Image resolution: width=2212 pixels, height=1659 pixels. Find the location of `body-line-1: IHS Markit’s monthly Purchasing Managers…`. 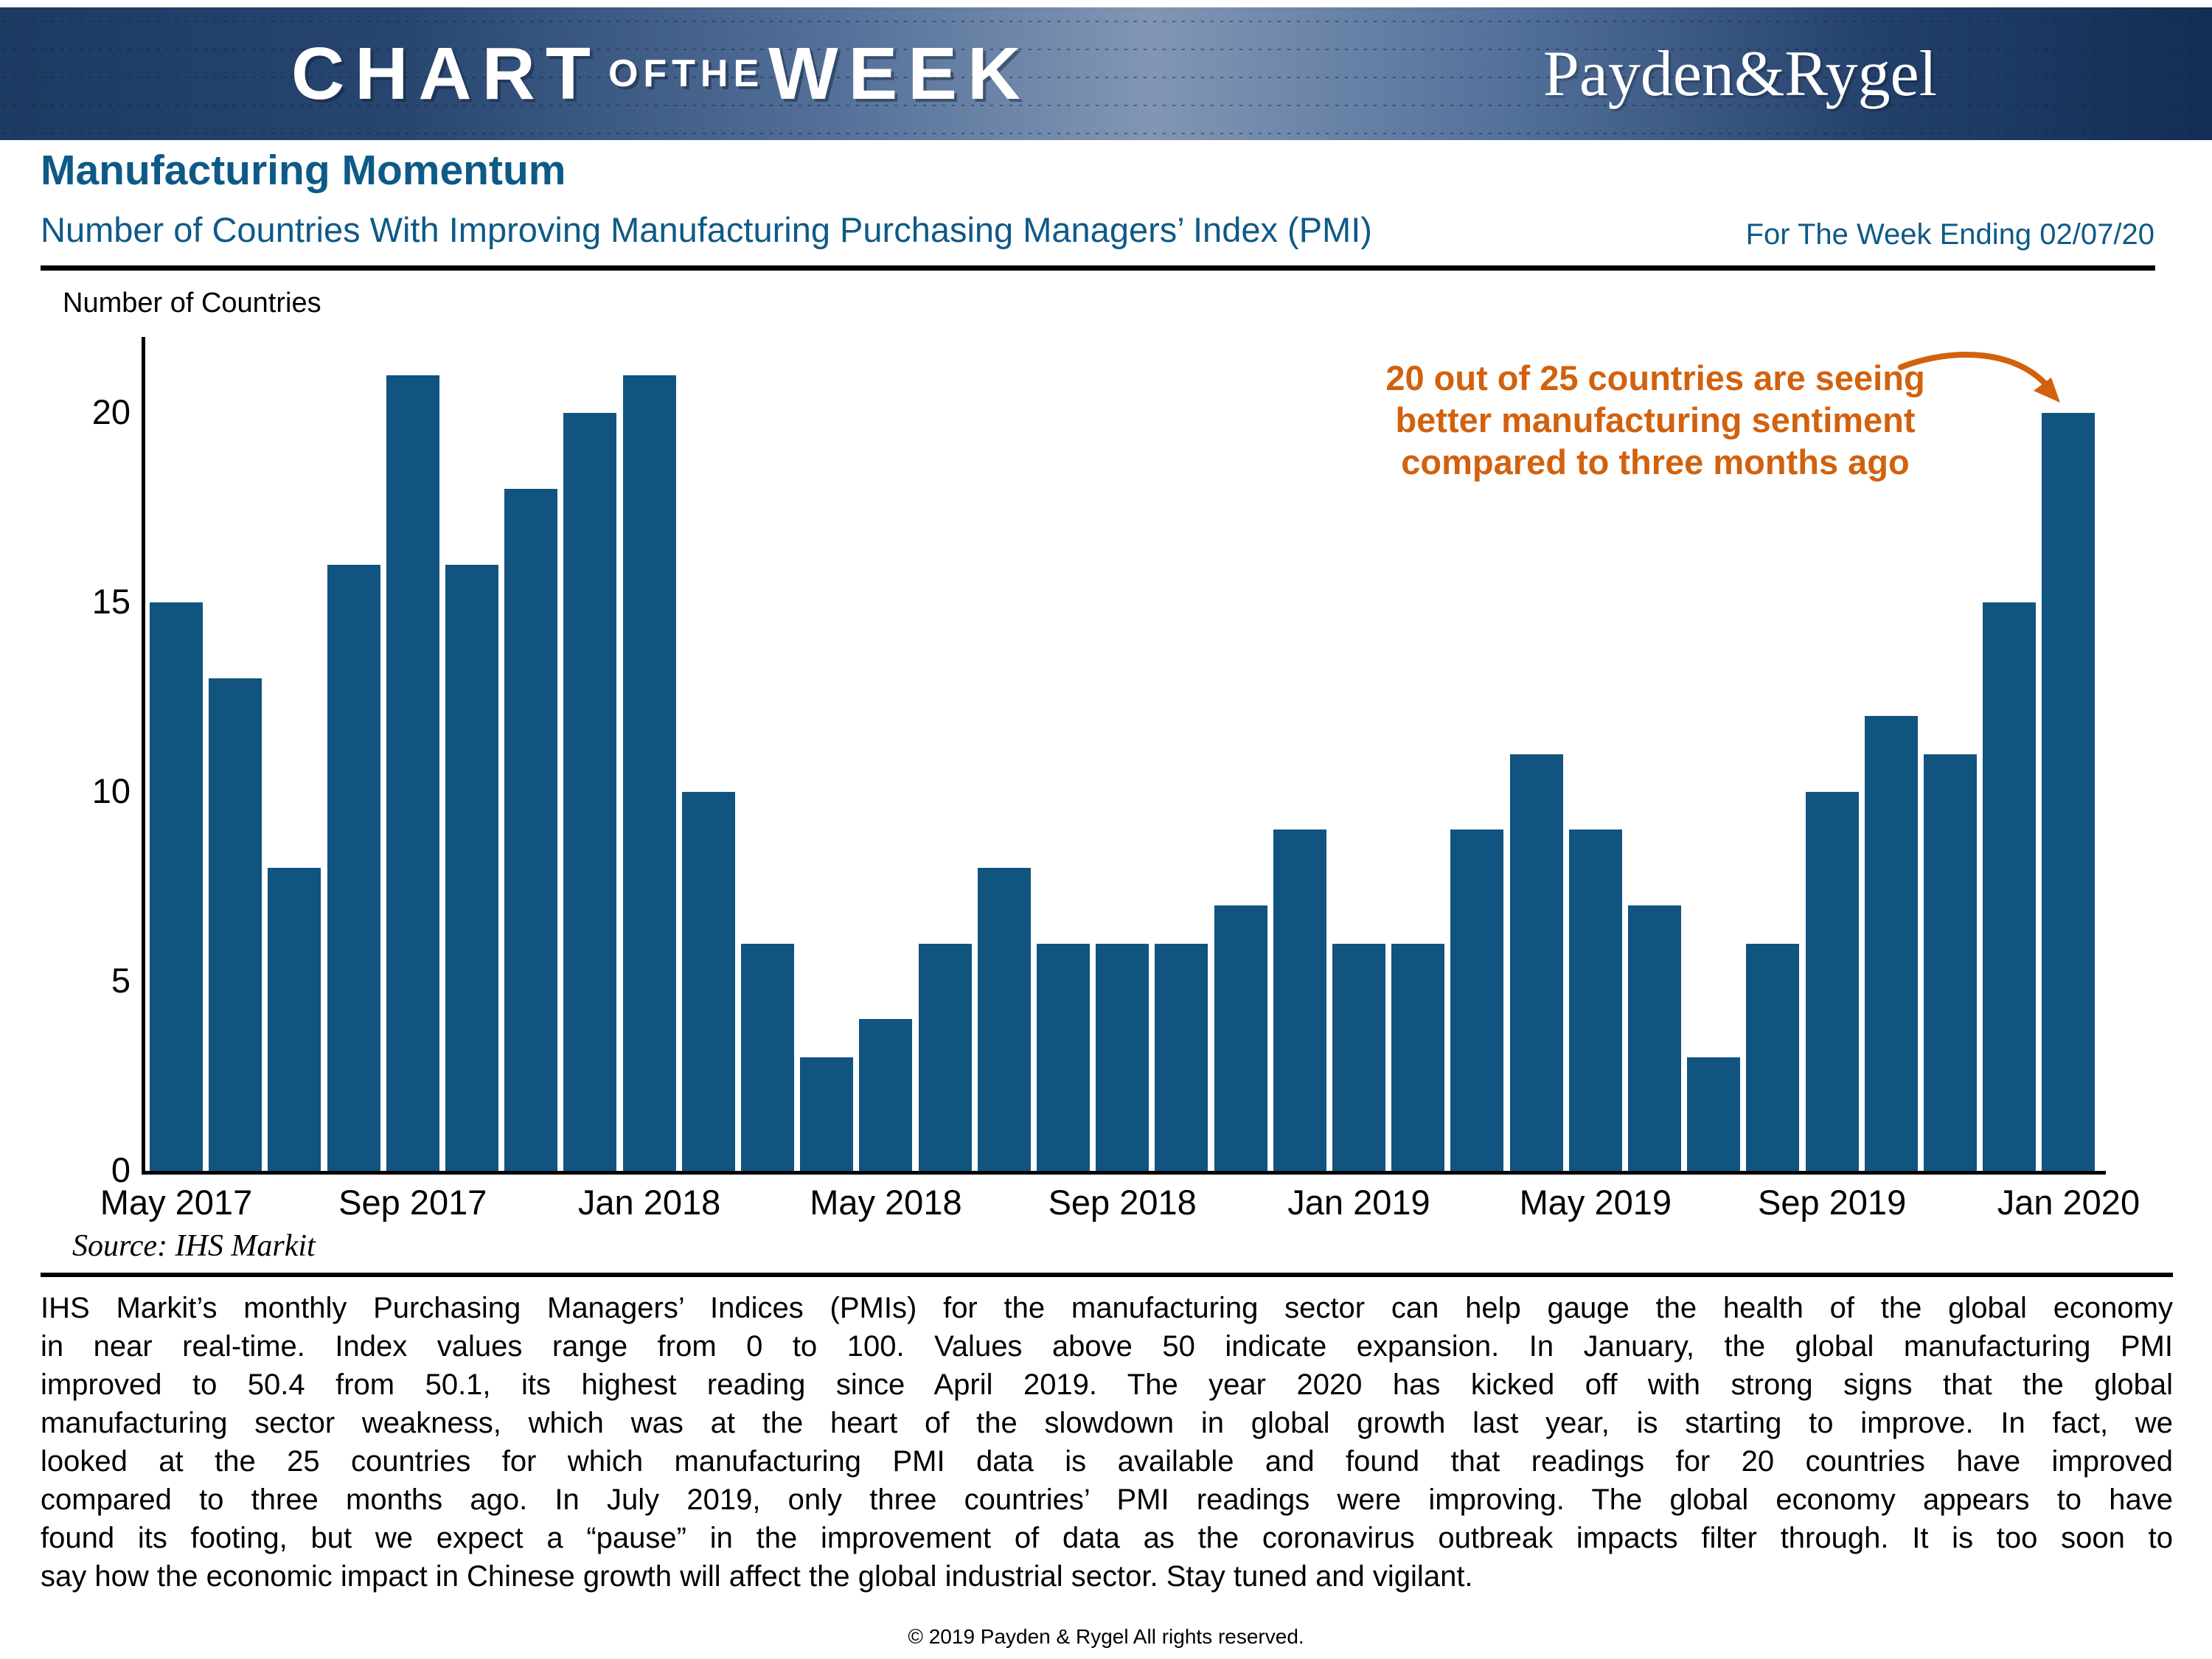

body-line-1: IHS Markit’s monthly Purchasing Managers… is located at coordinates (1107, 1308).